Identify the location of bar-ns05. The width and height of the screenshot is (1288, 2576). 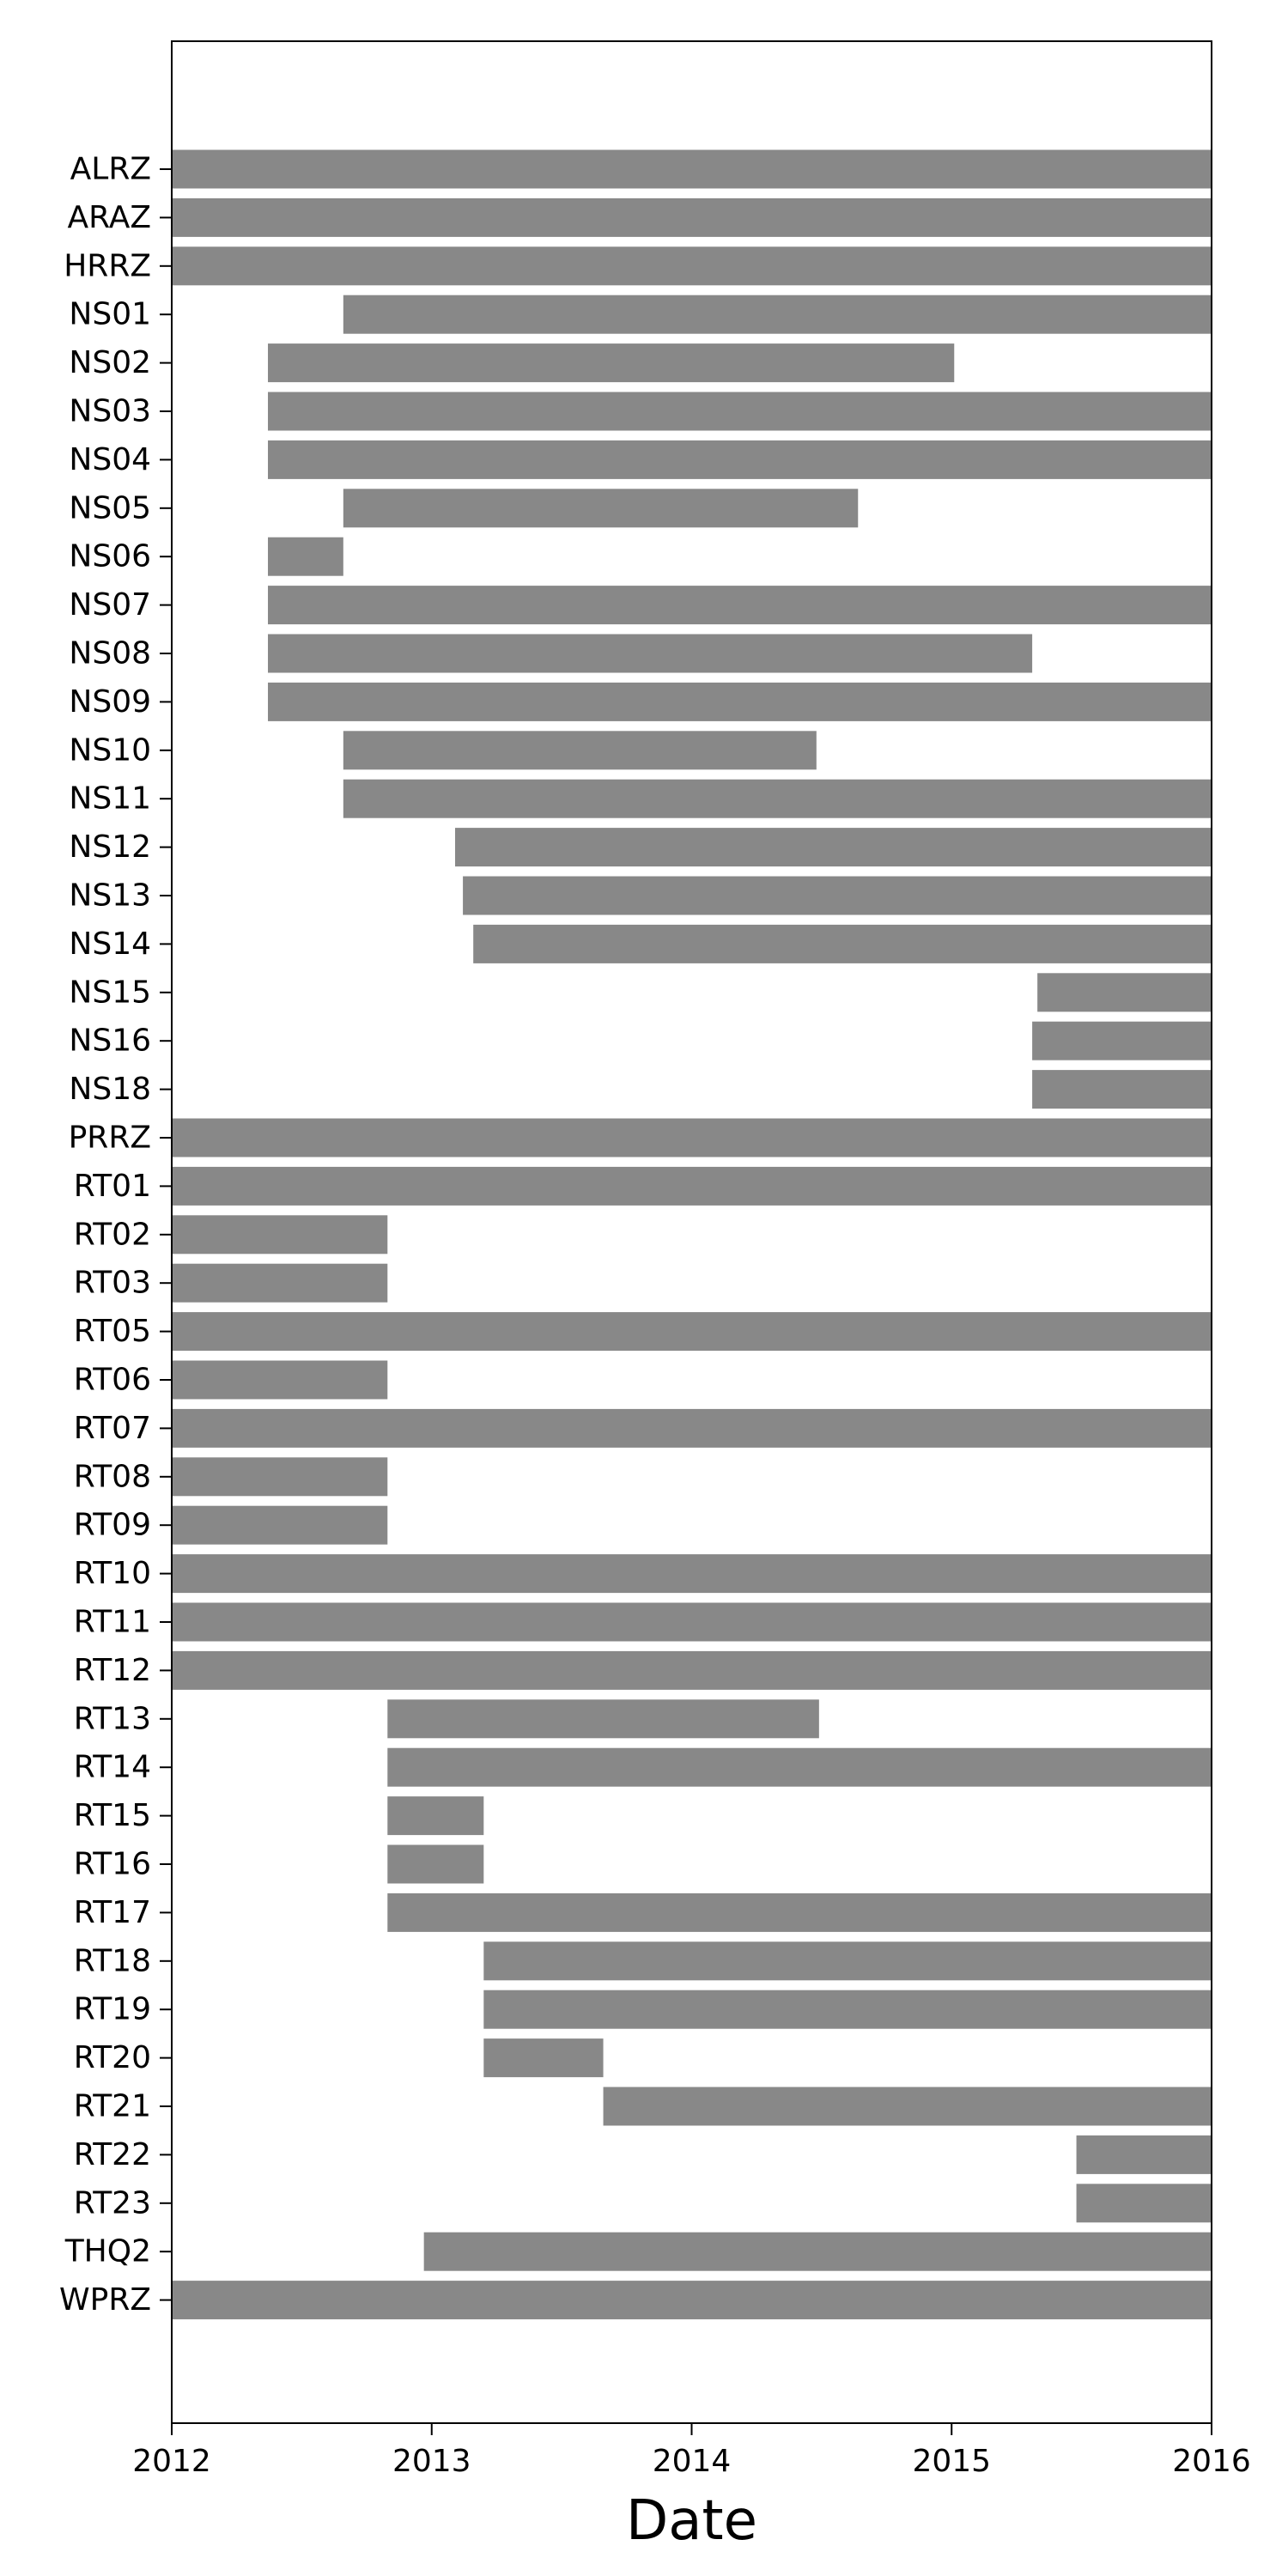
(601, 508).